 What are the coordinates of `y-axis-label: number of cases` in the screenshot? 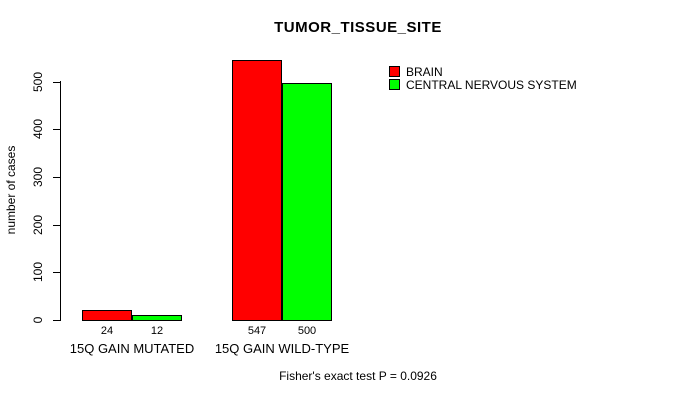 It's located at (11, 190).